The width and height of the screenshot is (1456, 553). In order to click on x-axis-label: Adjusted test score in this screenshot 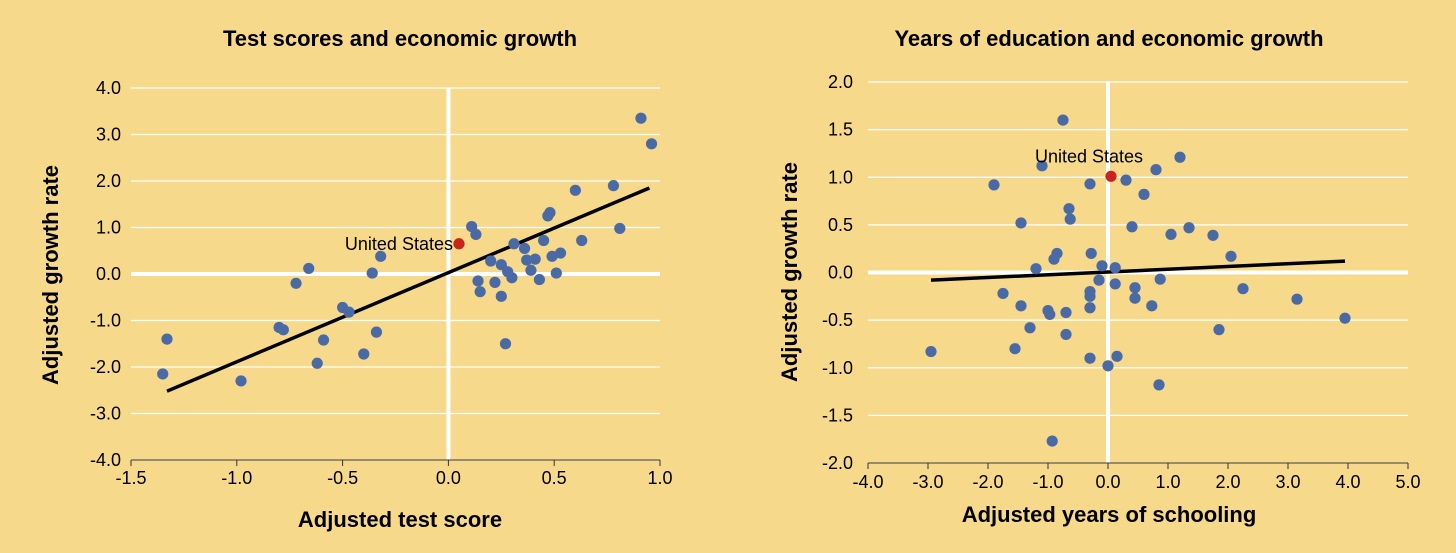, I will do `click(400, 519)`.